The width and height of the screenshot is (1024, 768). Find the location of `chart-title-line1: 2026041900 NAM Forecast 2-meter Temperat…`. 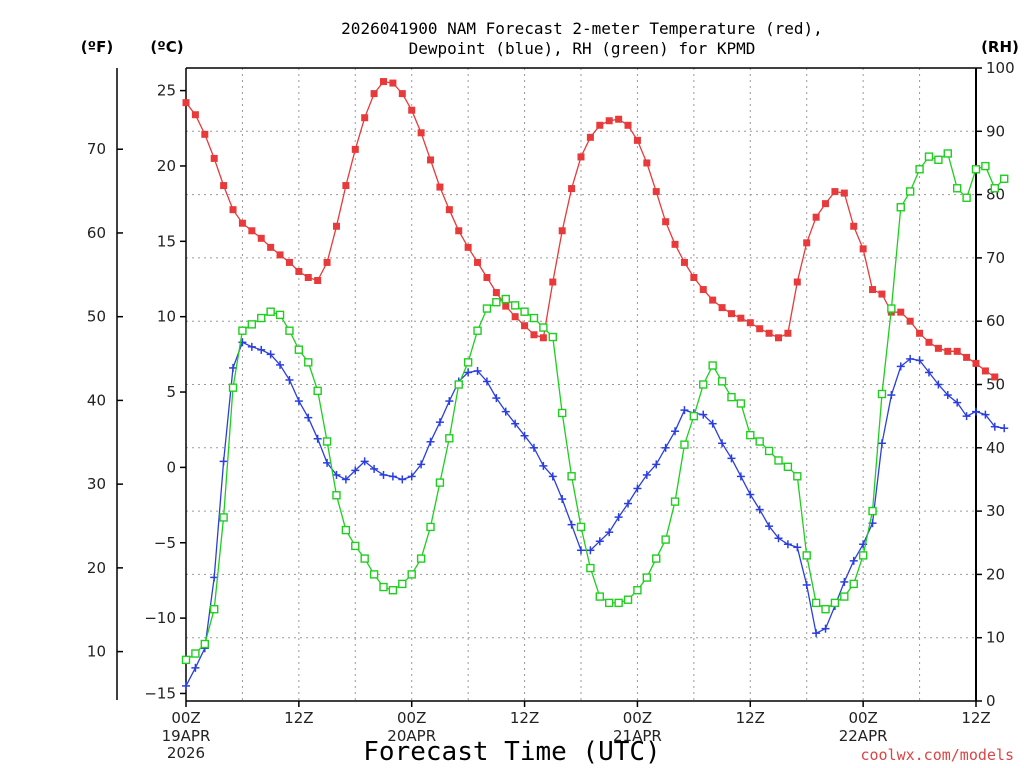

chart-title-line1: 2026041900 NAM Forecast 2-meter Temperat… is located at coordinates (582, 28).